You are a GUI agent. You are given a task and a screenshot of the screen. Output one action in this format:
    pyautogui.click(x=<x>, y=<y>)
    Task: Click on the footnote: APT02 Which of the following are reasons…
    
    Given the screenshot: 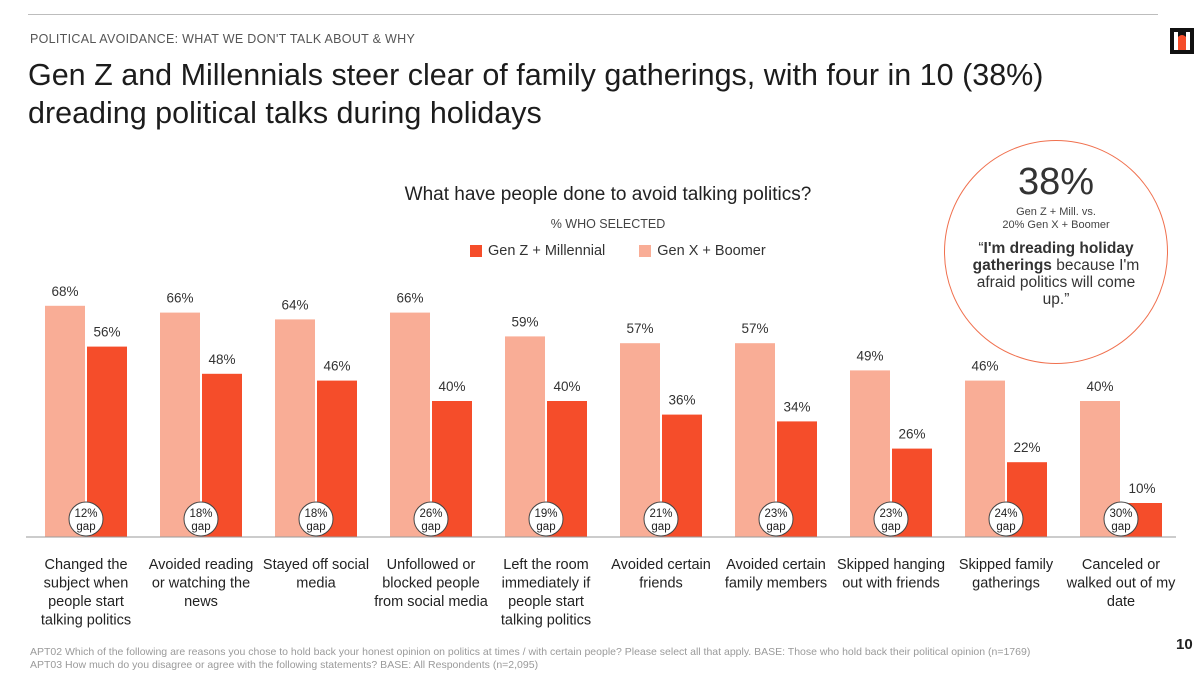 What is the action you would take?
    pyautogui.click(x=530, y=659)
    